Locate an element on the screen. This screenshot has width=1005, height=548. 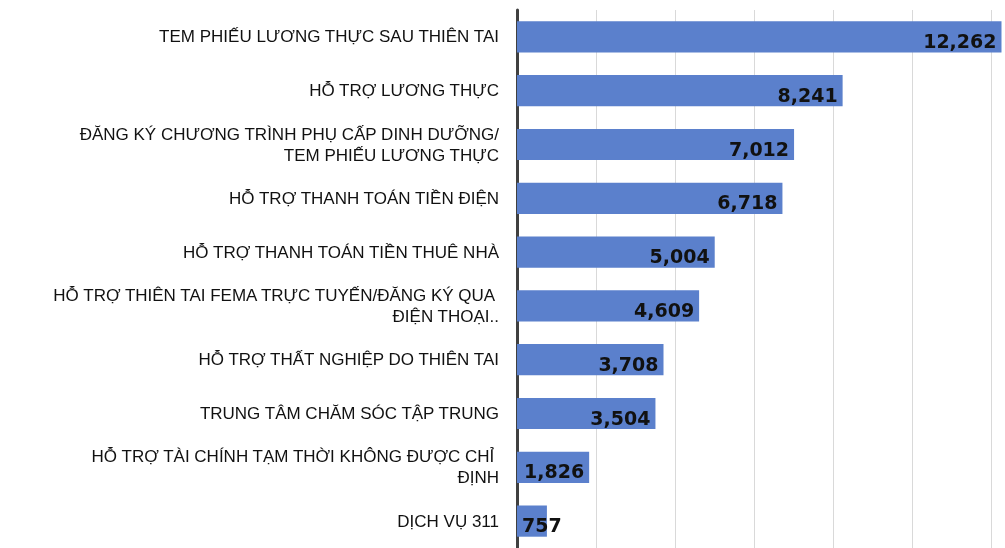
y-tick-label: HỖ TRỢ THANH TOÁN TIỀN THUÊ NHÀ is located at coordinates (341, 252).